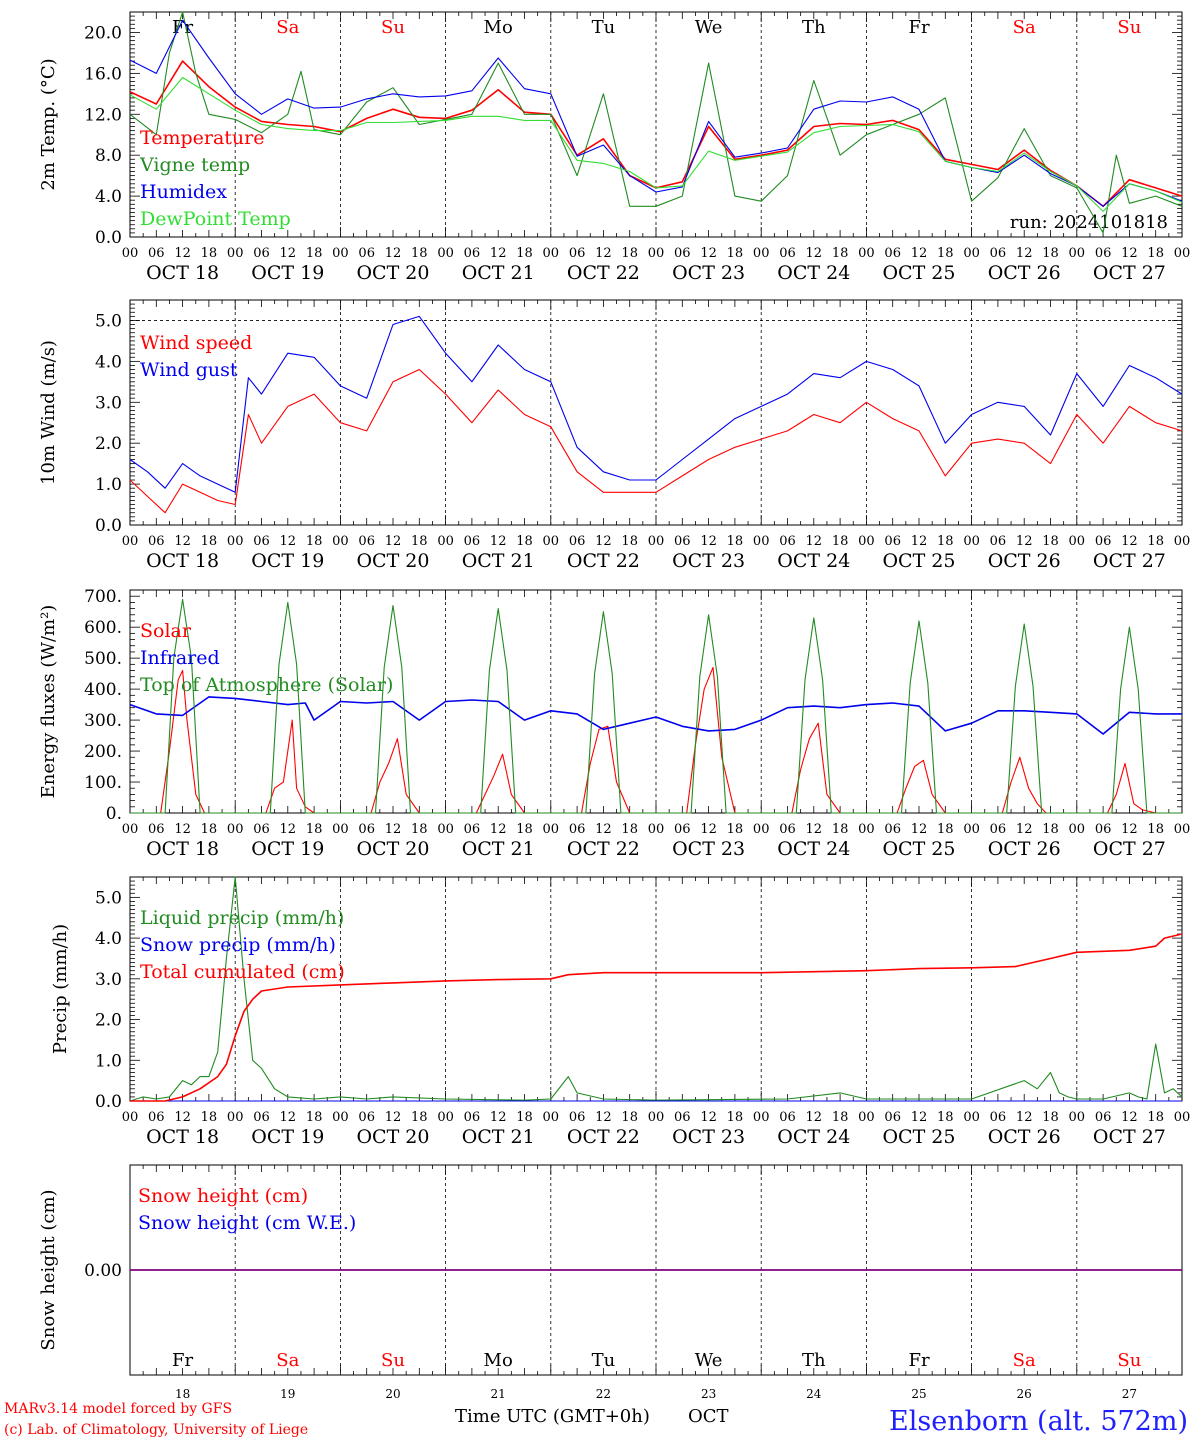 The height and width of the screenshot is (1440, 1194). I want to click on legend-entry: Infrared, so click(180, 658).